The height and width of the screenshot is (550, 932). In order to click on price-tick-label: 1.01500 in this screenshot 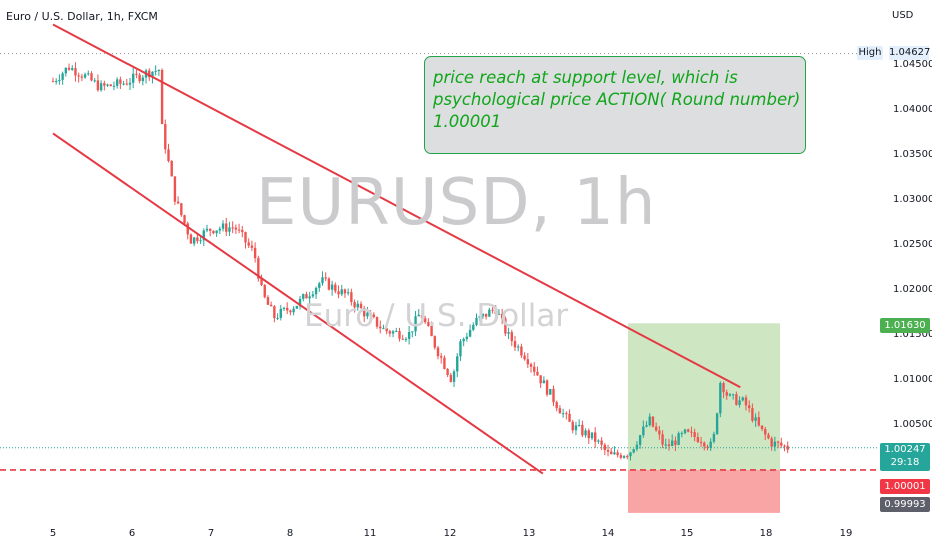, I will do `click(912, 334)`.